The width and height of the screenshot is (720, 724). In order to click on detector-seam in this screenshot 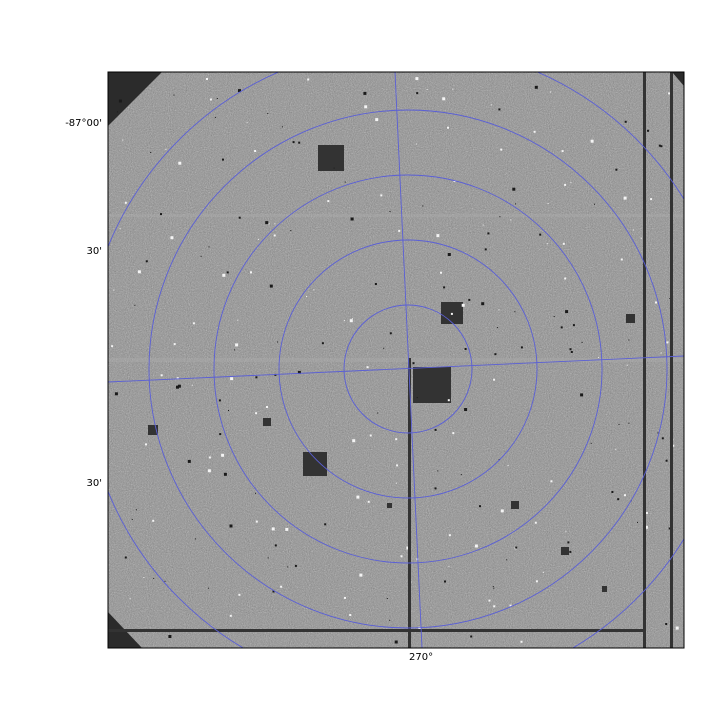, I will do `click(396, 360)`.